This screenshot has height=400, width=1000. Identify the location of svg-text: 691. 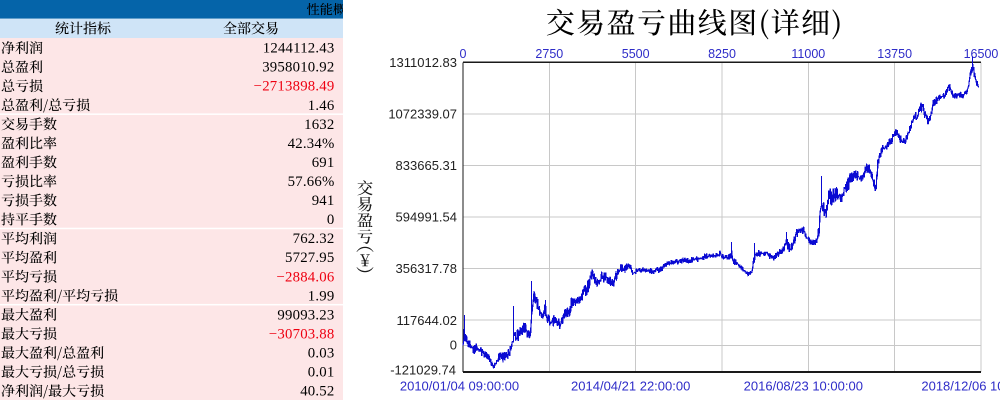
(323, 163).